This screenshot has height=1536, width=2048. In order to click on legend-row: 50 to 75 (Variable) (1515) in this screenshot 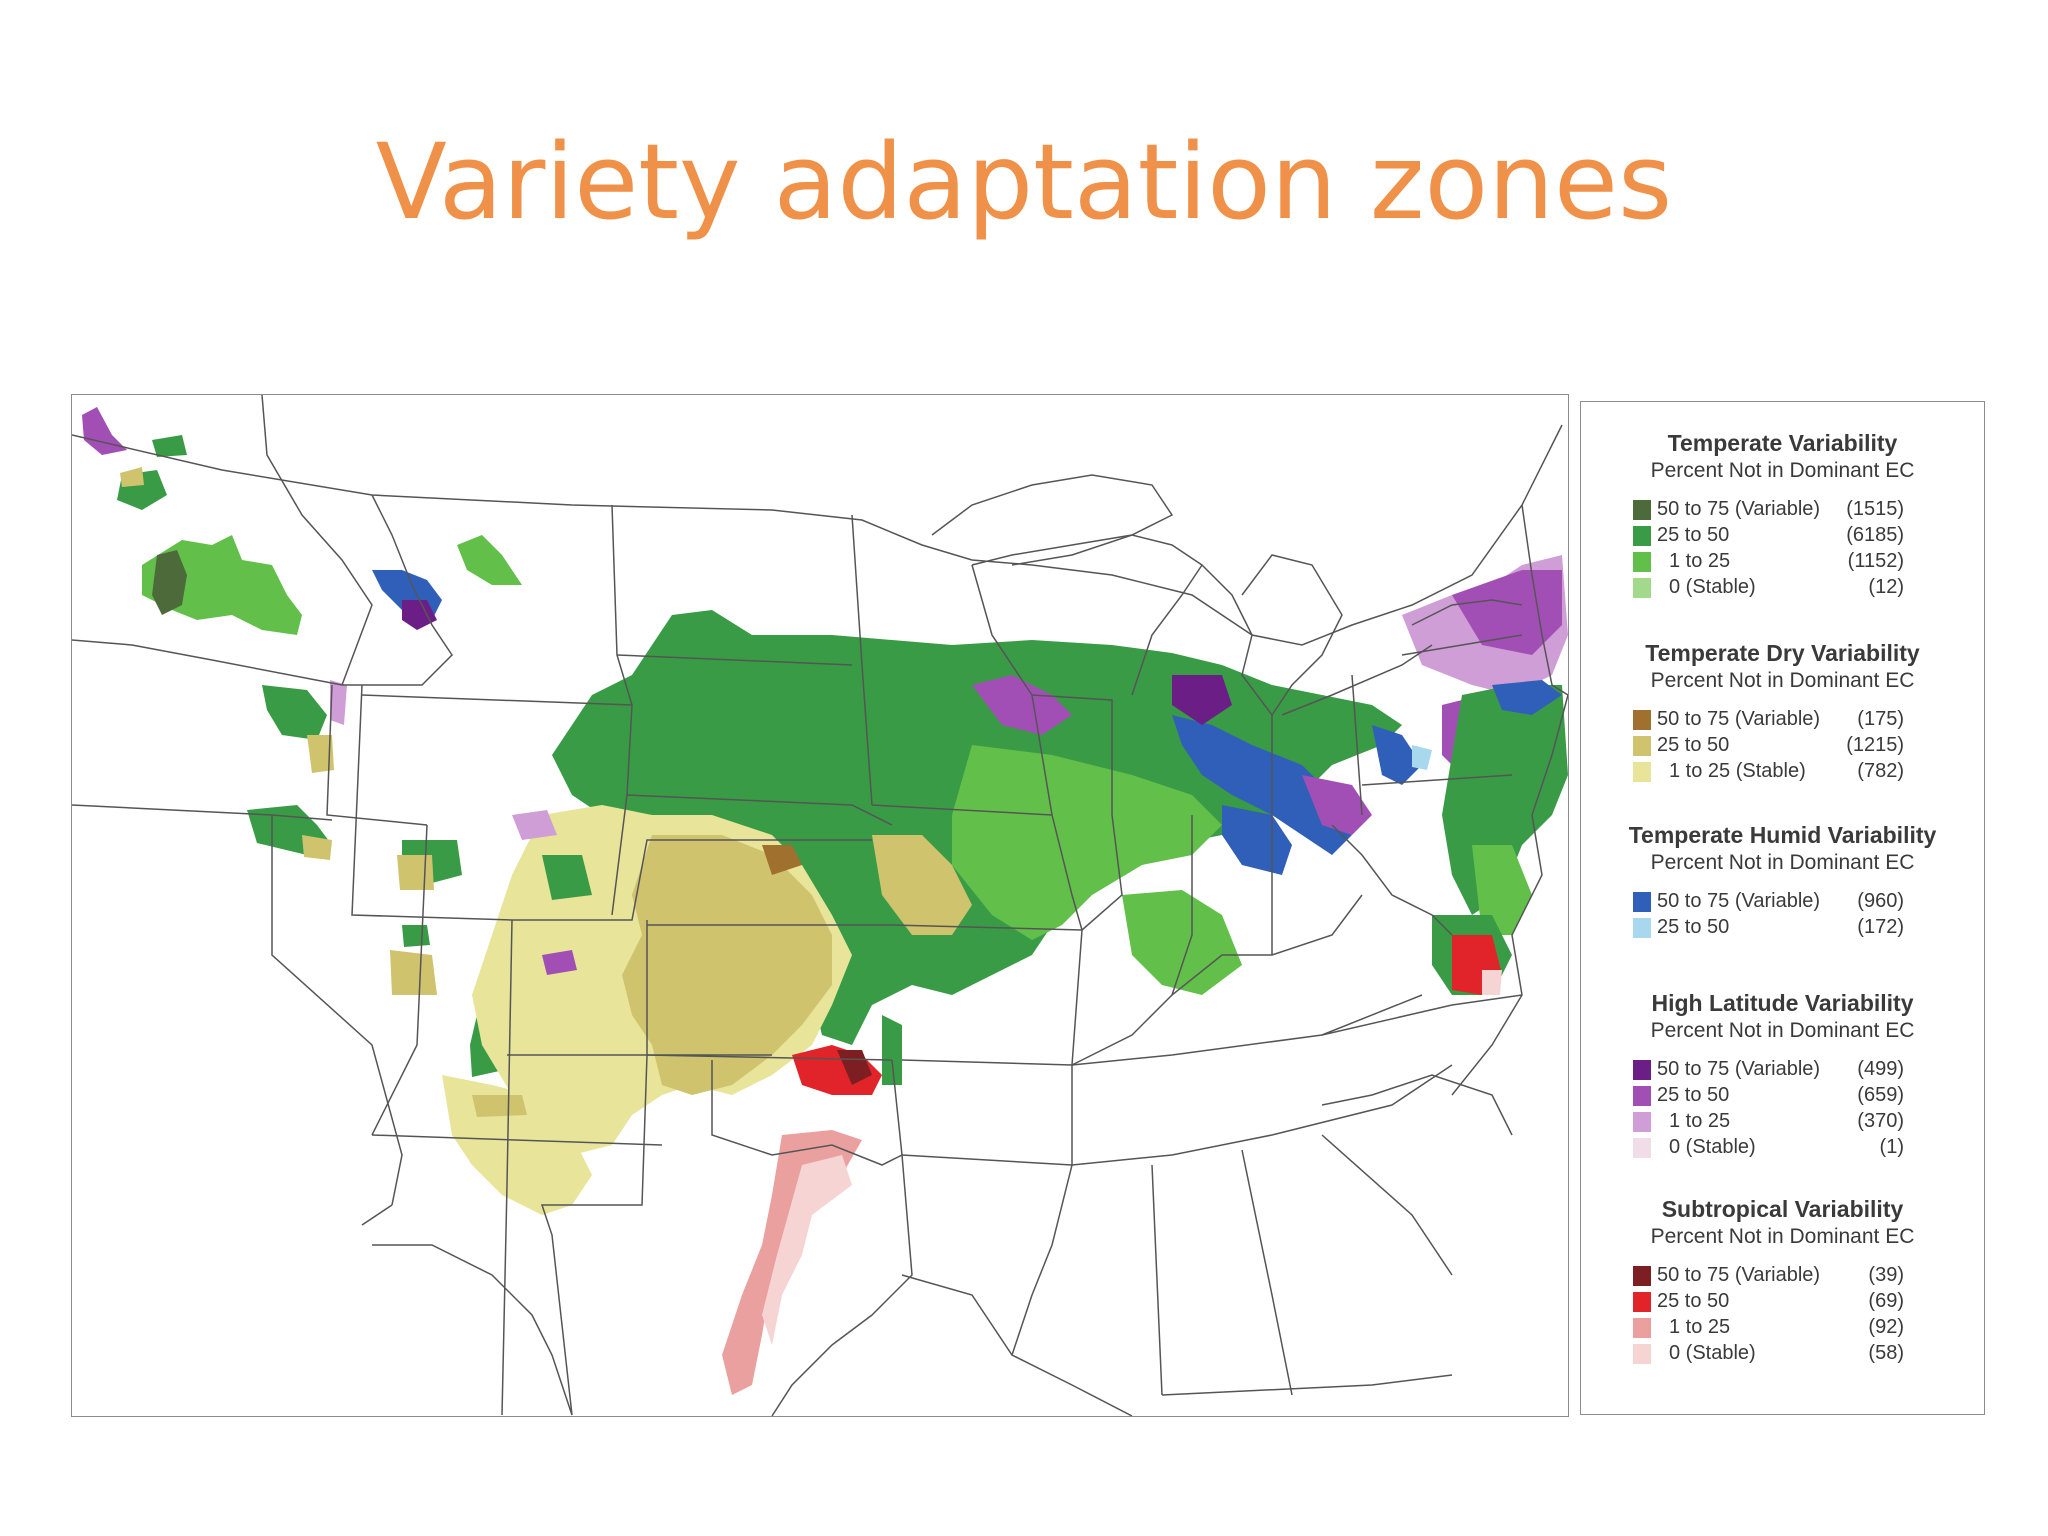, I will do `click(1782, 510)`.